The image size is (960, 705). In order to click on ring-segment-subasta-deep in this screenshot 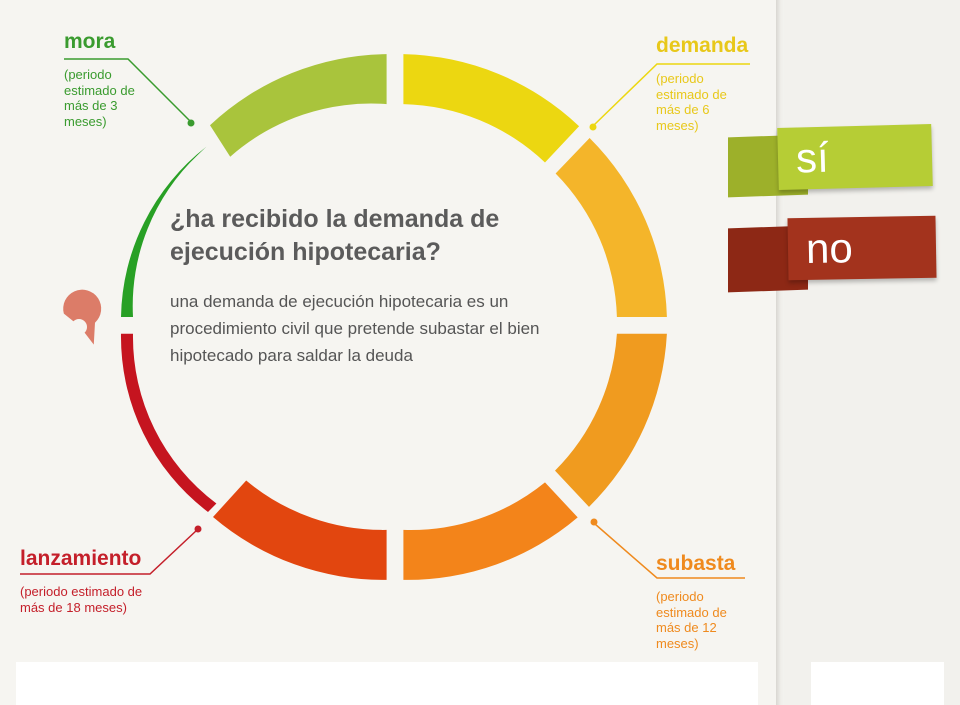, I will do `click(490, 531)`.